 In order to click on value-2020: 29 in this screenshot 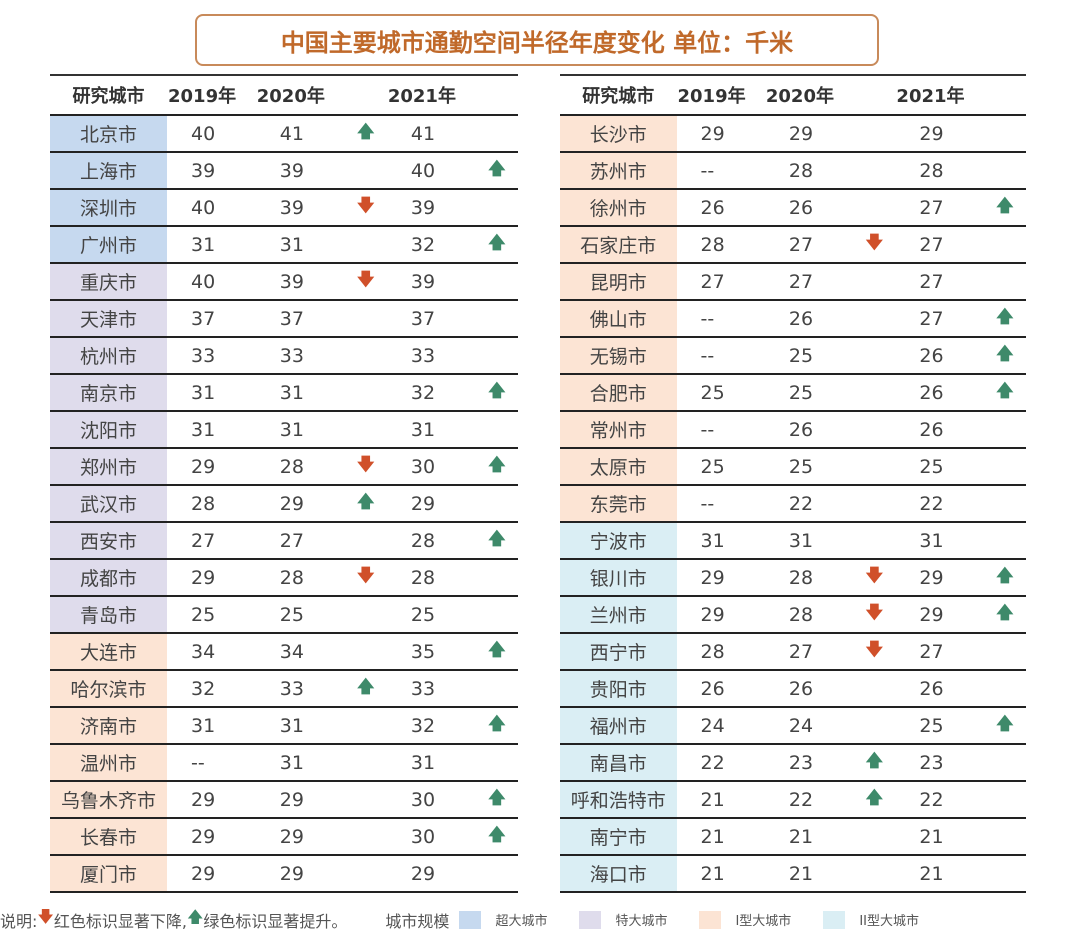, I will do `click(300, 800)`.